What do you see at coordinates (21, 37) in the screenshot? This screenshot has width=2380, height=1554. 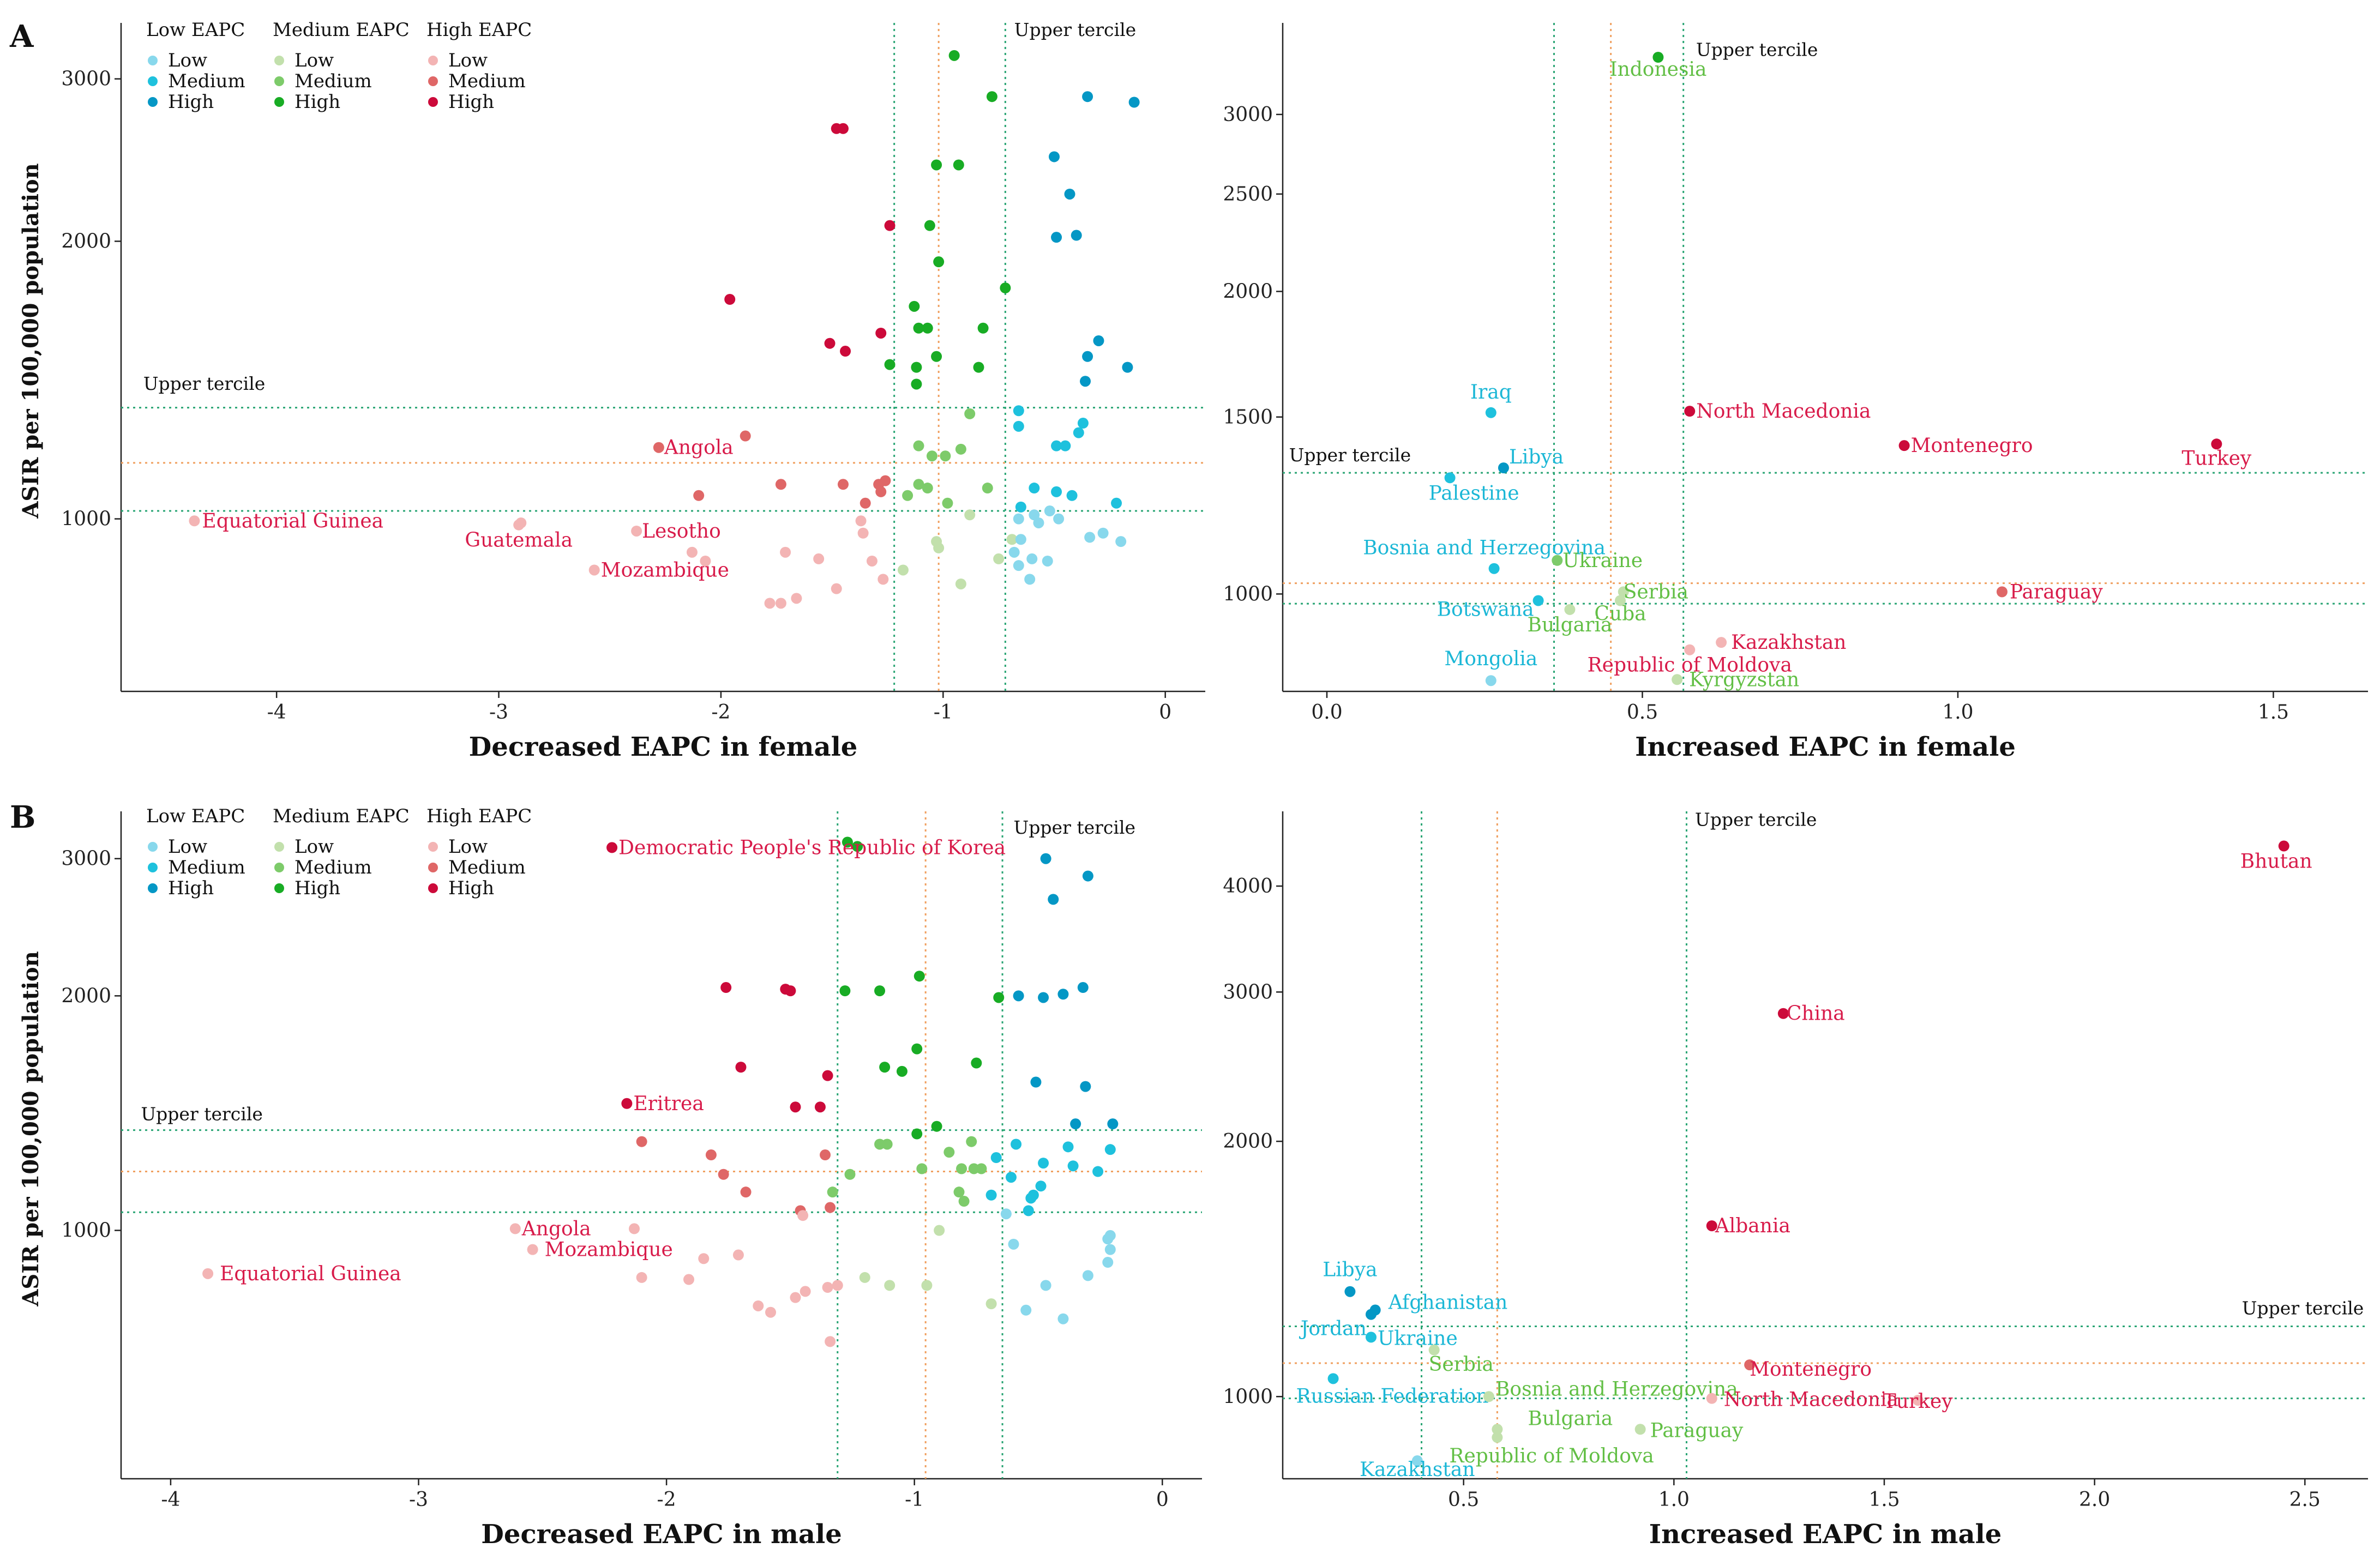 I see `panel-letter-a: A` at bounding box center [21, 37].